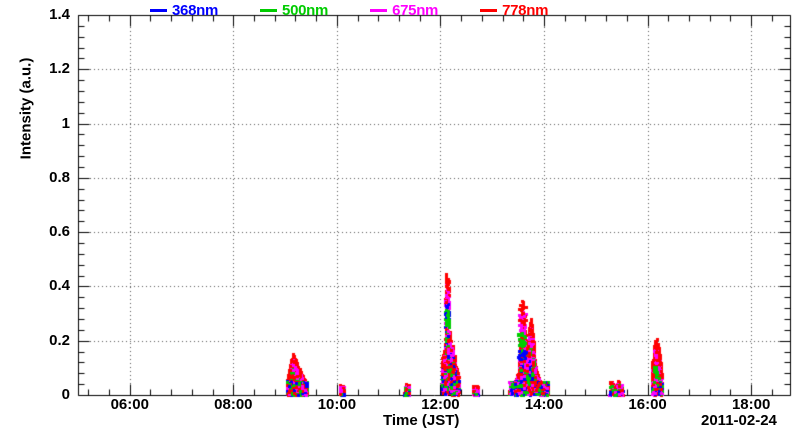 This screenshot has width=800, height=434. What do you see at coordinates (195, 10) in the screenshot?
I see `legend-label-368nm: 368nm` at bounding box center [195, 10].